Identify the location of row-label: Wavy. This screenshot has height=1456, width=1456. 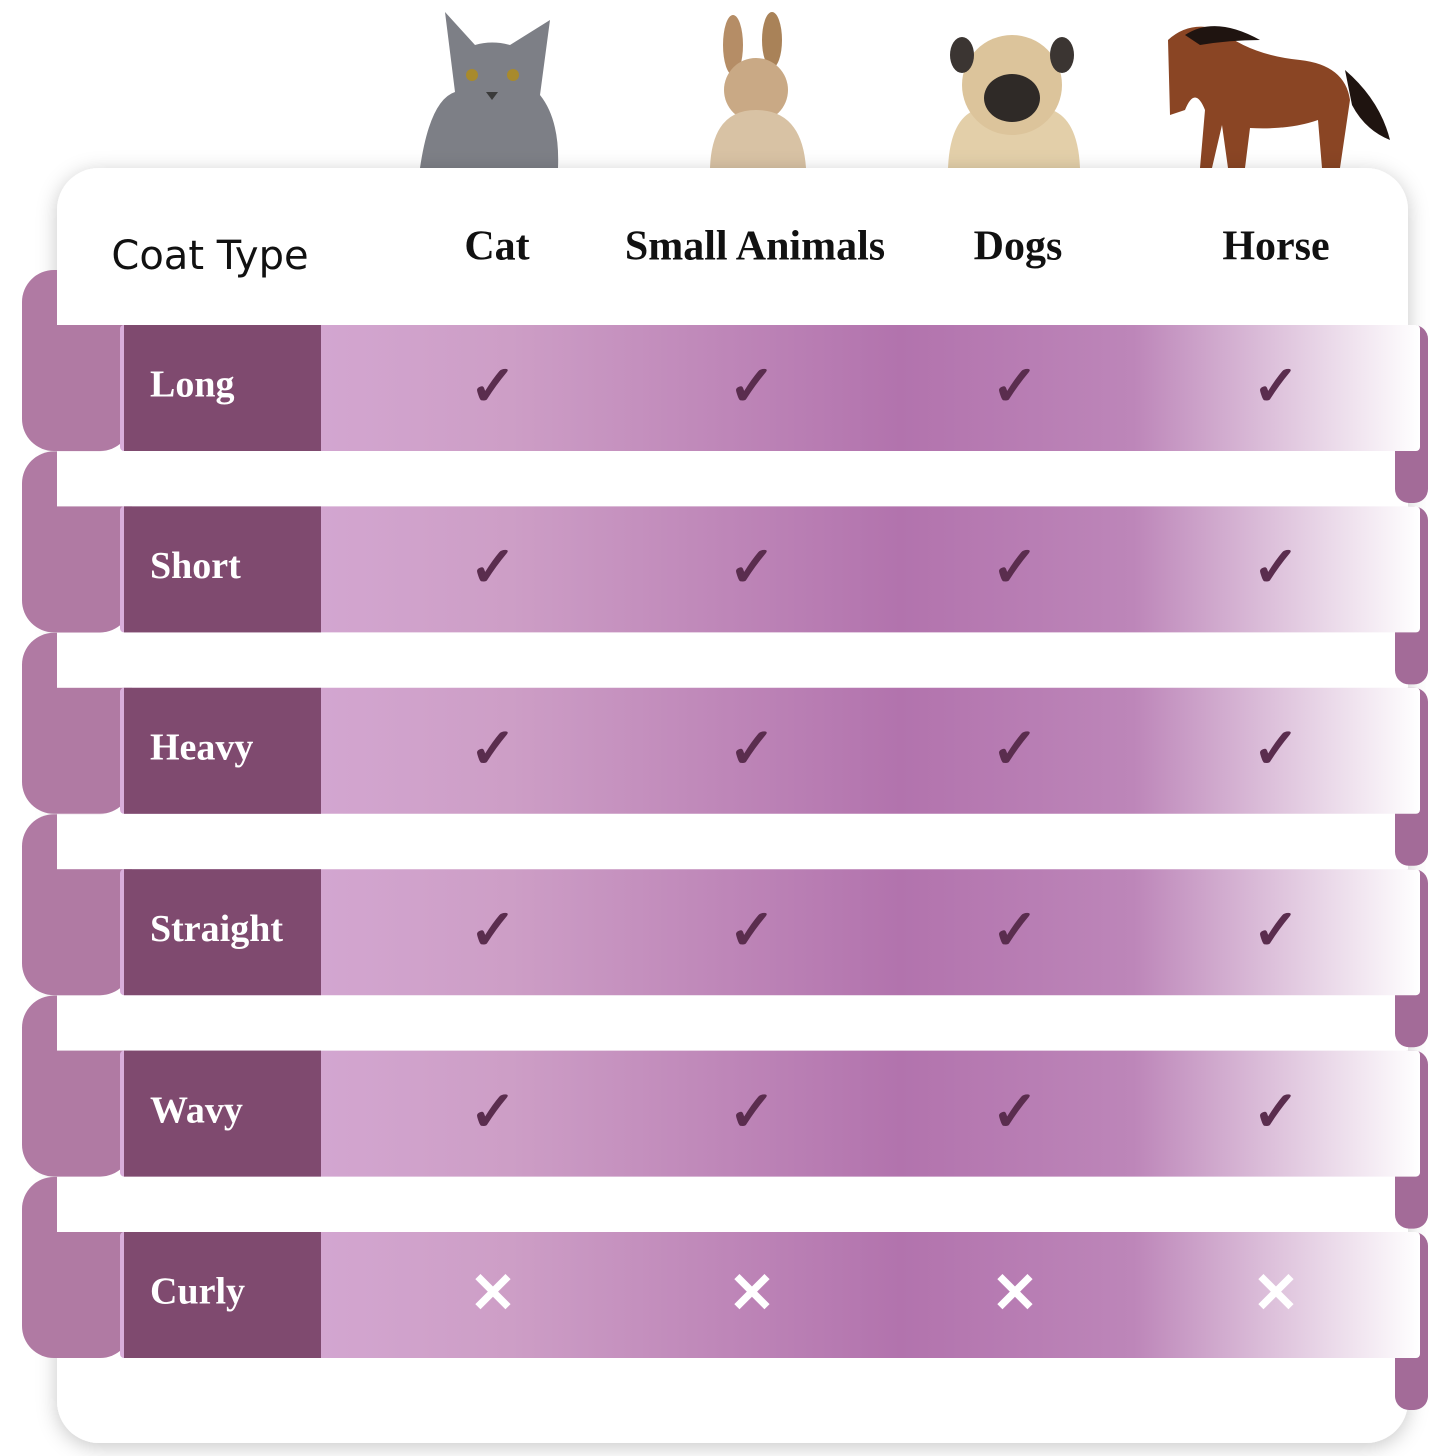
(196, 1110).